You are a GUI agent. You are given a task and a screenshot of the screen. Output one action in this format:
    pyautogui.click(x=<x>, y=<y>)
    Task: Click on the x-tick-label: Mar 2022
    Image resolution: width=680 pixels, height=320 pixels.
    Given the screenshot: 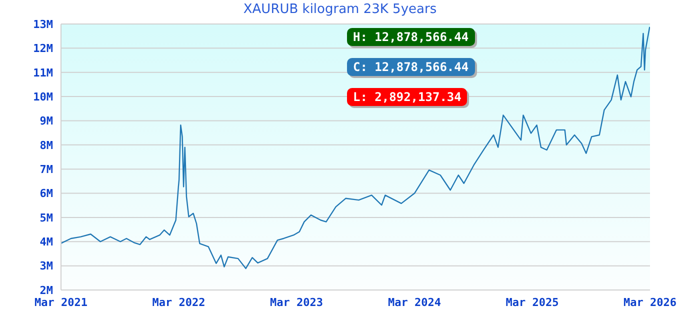 What is the action you would take?
    pyautogui.click(x=179, y=302)
    